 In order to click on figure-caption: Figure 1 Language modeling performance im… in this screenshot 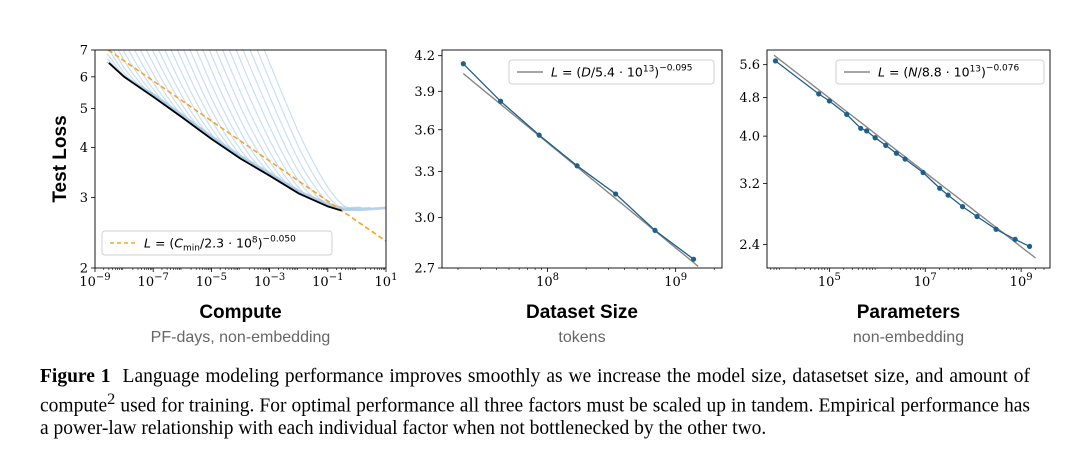, I will do `click(535, 403)`.